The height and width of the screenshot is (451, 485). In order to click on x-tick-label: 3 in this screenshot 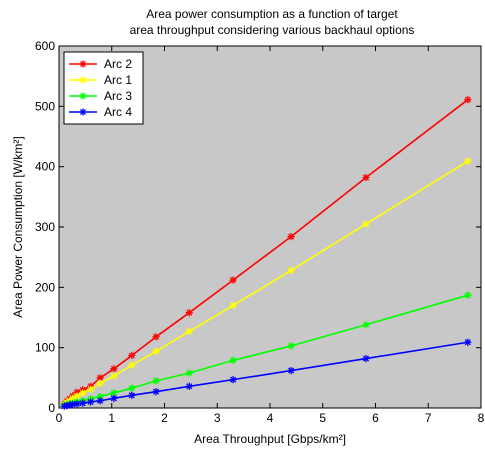, I will do `click(217, 418)`.